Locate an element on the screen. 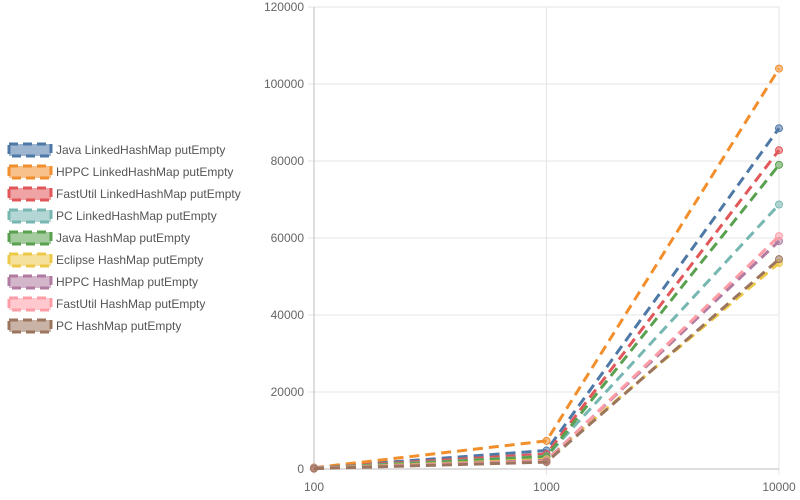 Image resolution: width=800 pixels, height=500 pixels. legend-item: Java HashMap putEmpty is located at coordinates (98, 238).